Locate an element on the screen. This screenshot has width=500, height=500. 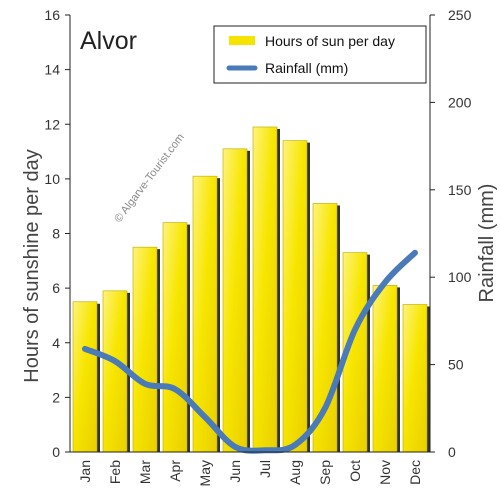
x-tick-label: Feb is located at coordinates (115, 472).